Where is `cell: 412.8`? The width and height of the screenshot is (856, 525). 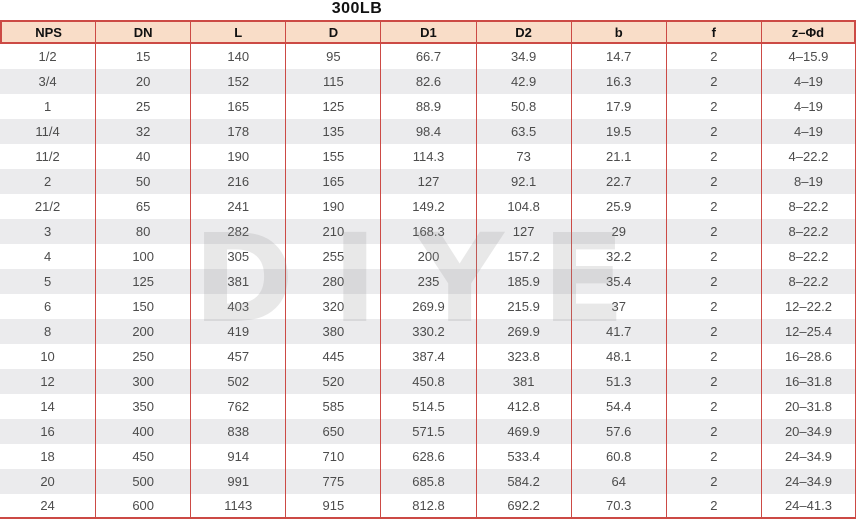 cell: 412.8 is located at coordinates (523, 406).